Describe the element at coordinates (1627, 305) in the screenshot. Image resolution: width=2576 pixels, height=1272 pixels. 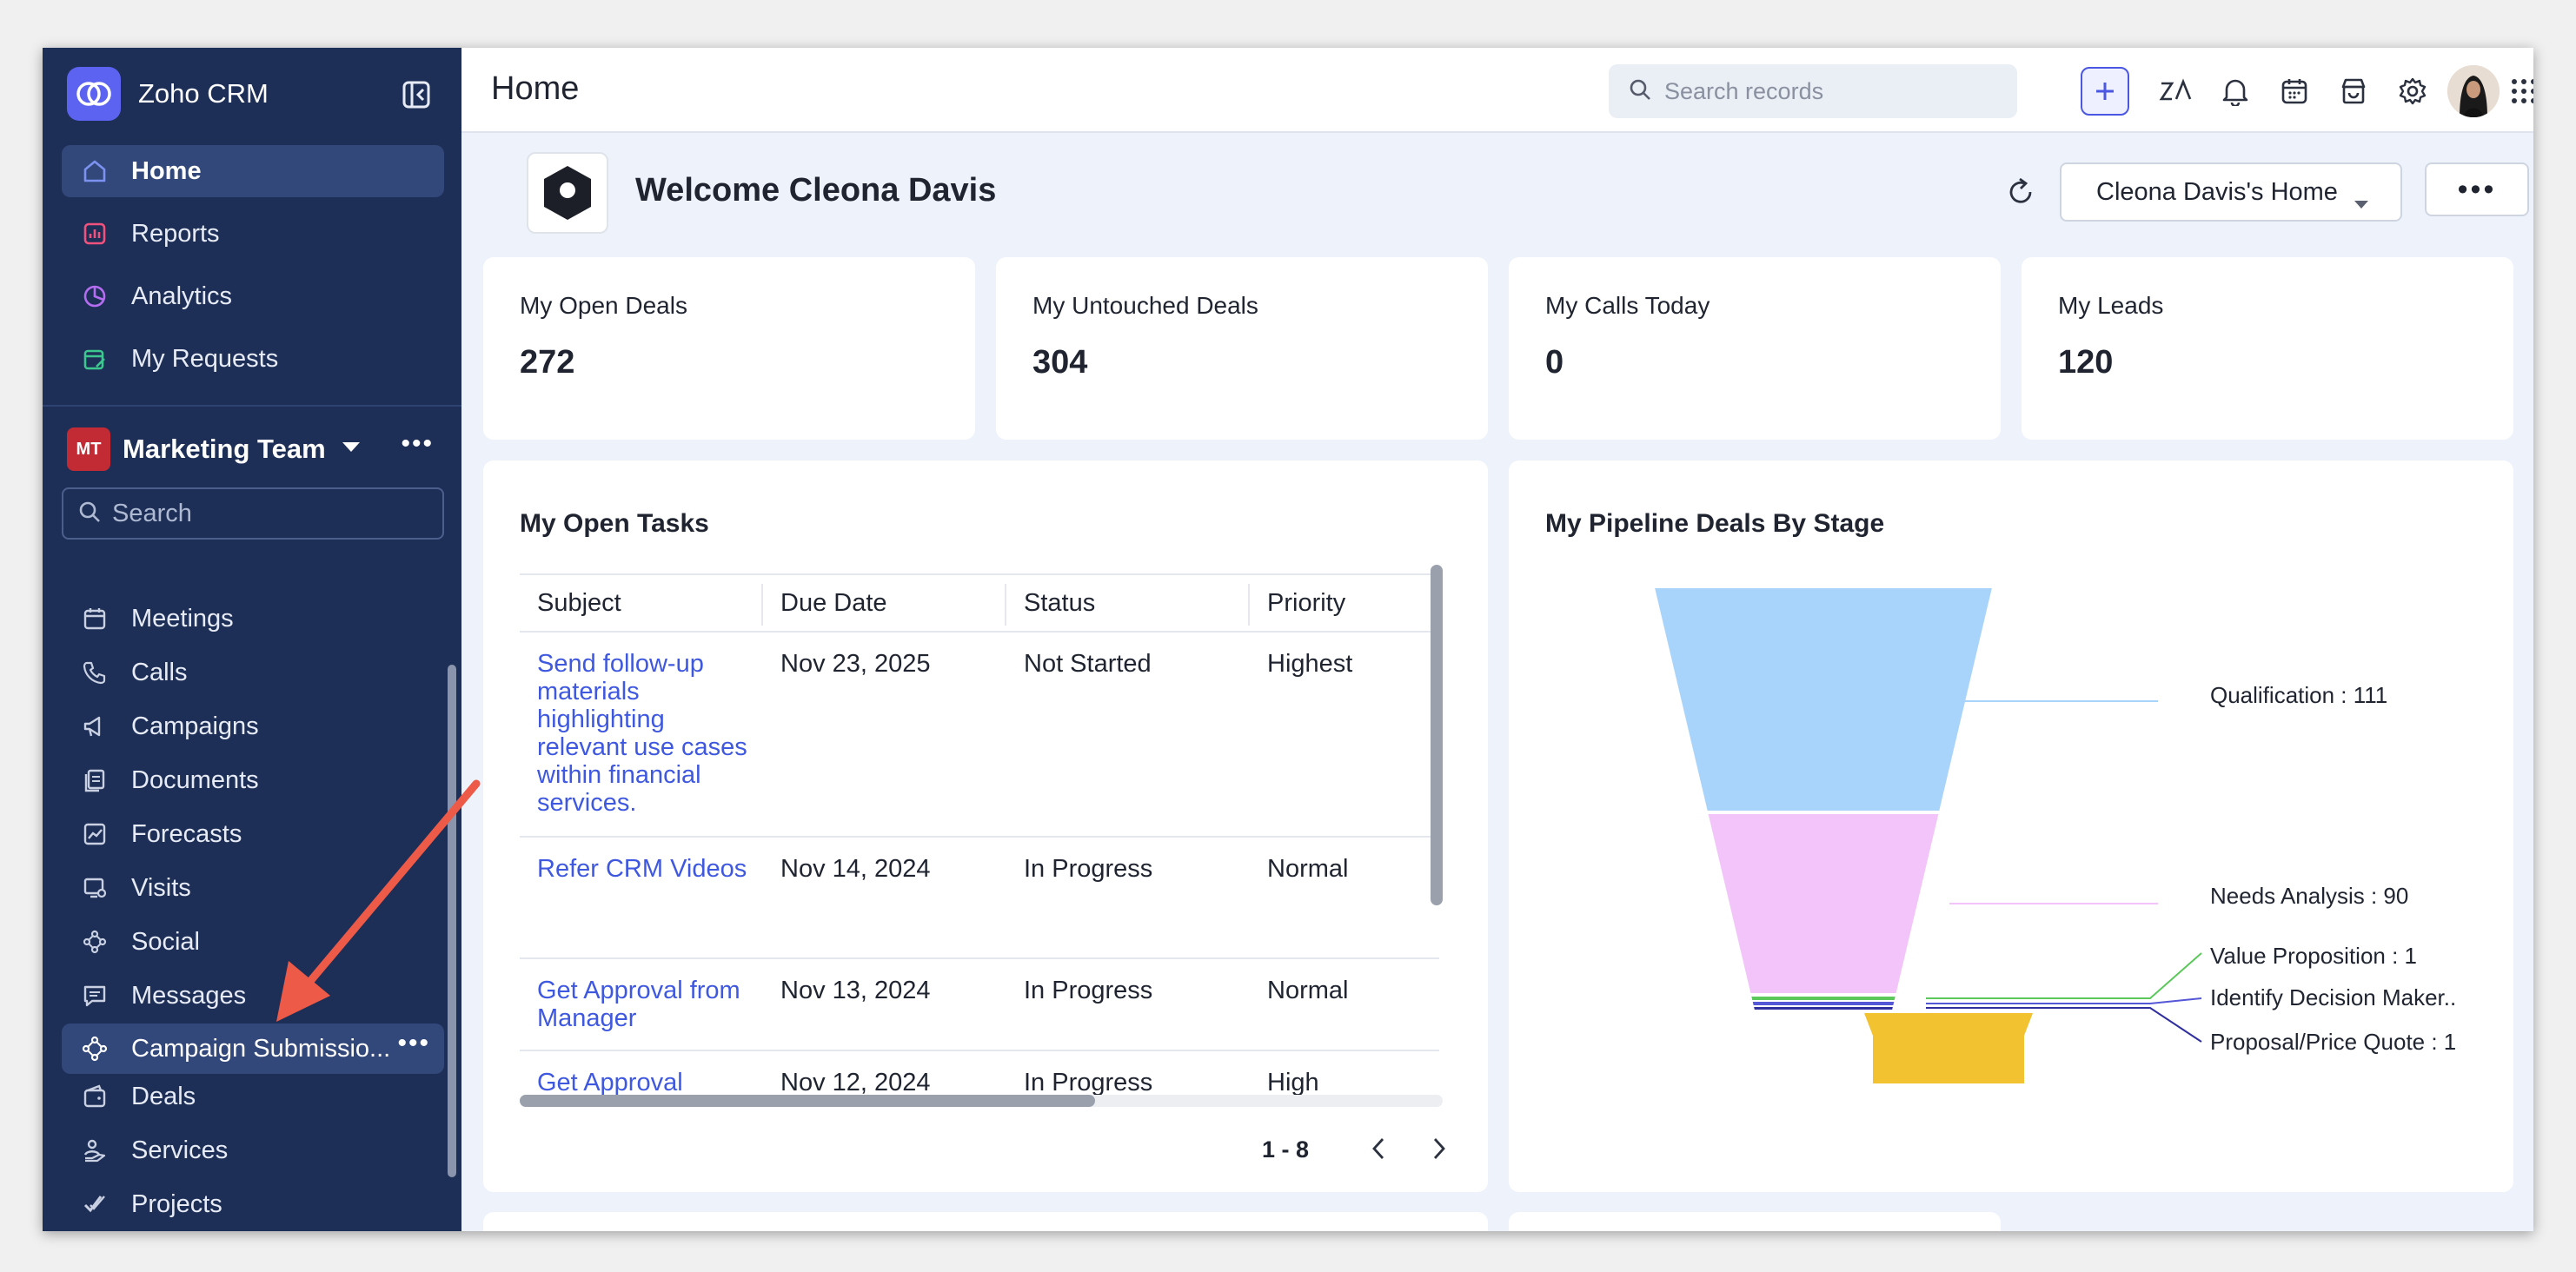
I see `kpi-label: My Calls Today` at that location.